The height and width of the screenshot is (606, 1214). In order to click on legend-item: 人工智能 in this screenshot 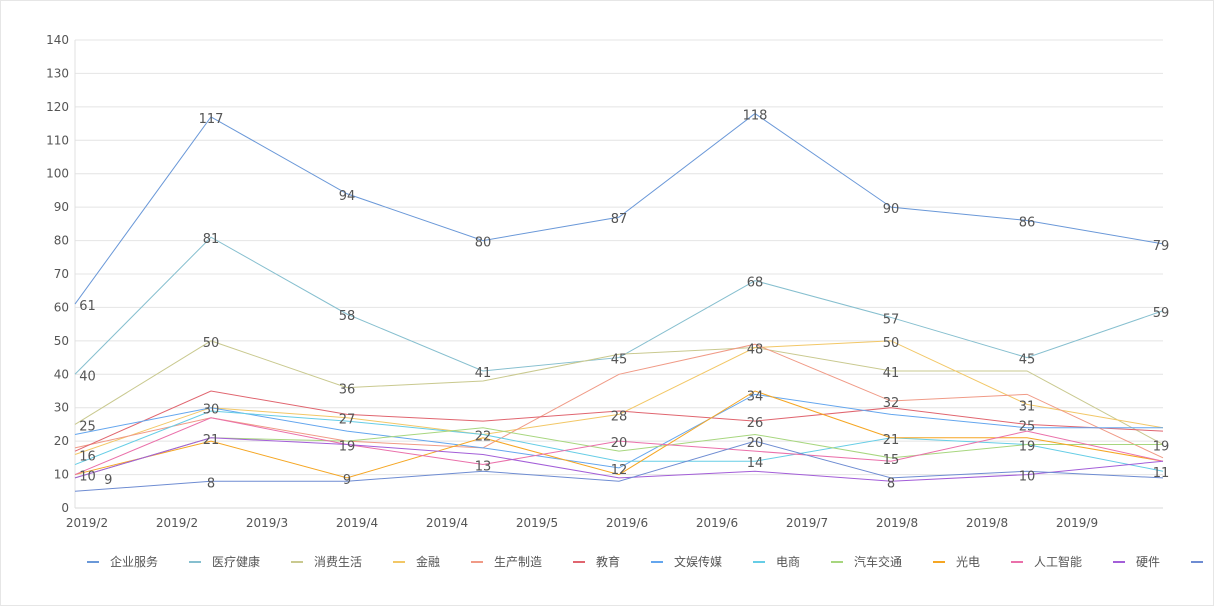, I will do `click(1046, 561)`.